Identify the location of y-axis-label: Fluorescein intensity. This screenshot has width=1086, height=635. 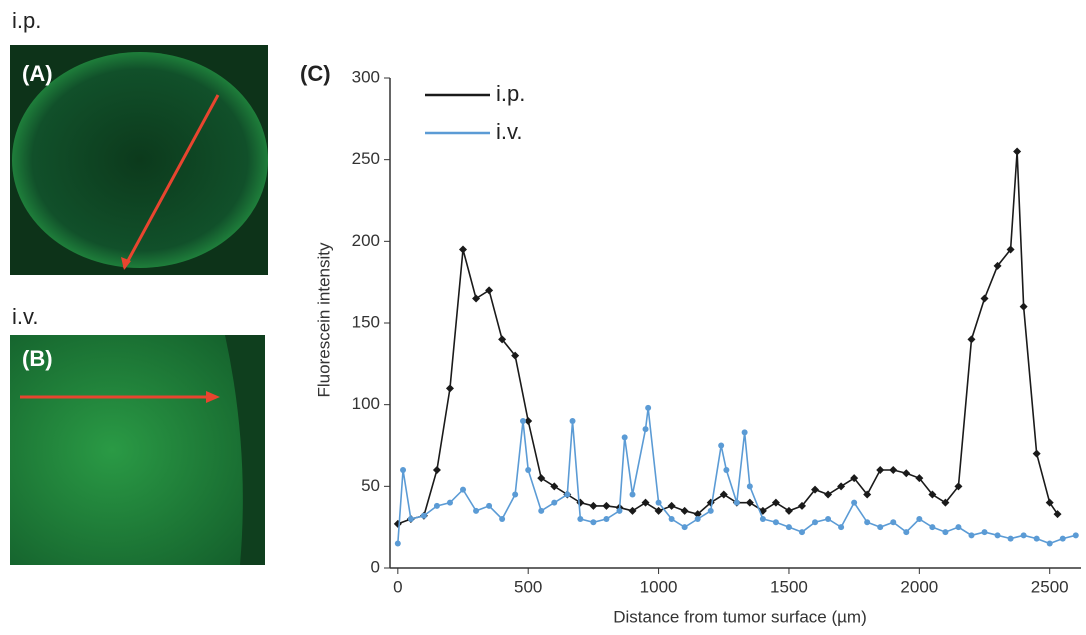
(323, 319).